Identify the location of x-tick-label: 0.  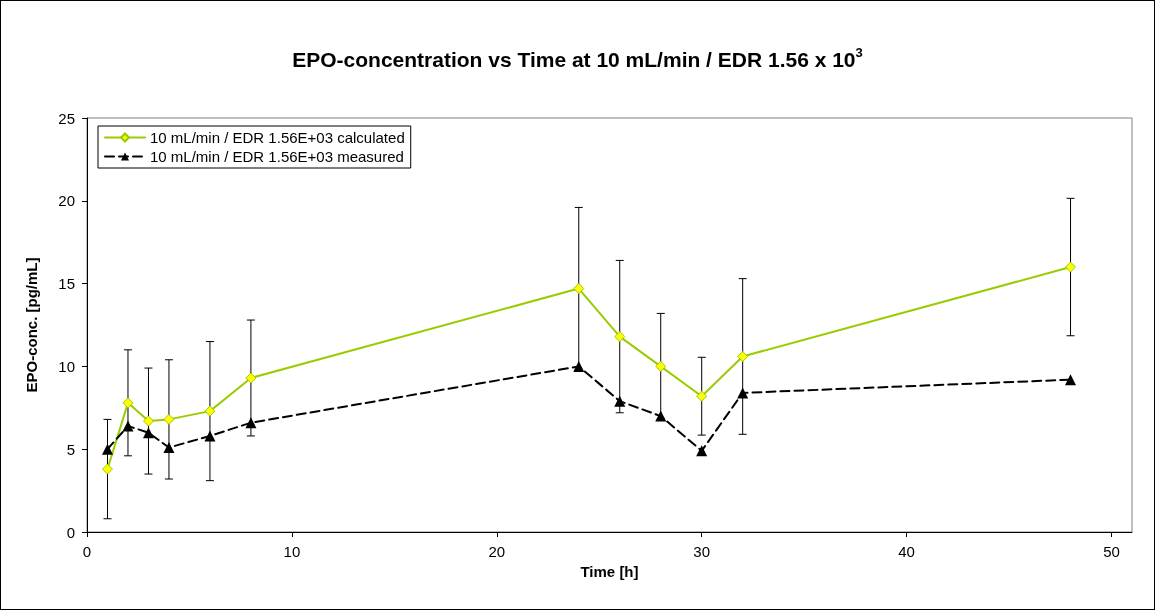
(87, 551).